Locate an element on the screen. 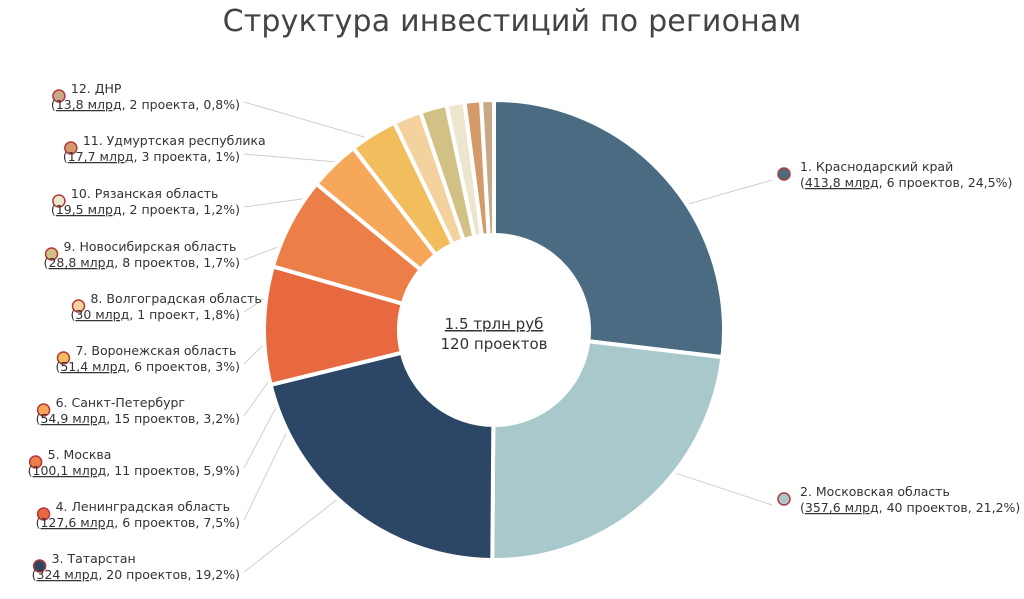  slice-label-name: 9. Новосибирская область is located at coordinates (150, 246).